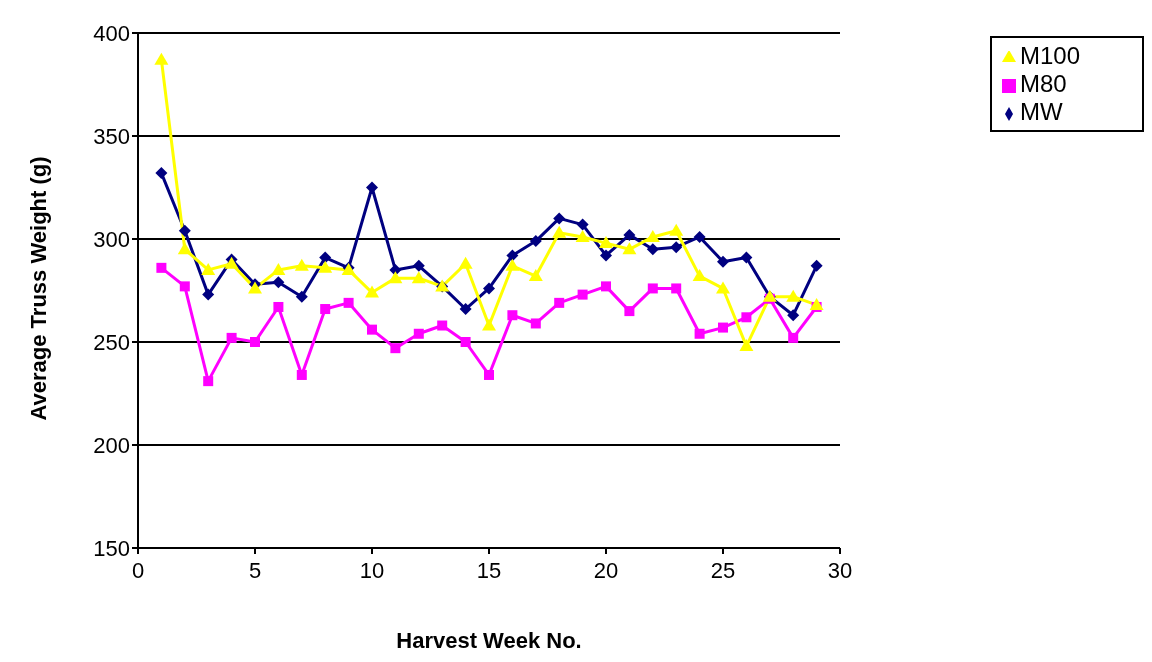 Image resolution: width=1152 pixels, height=662 pixels. Describe the element at coordinates (1043, 83) in the screenshot. I see `legend-label: M80` at that location.